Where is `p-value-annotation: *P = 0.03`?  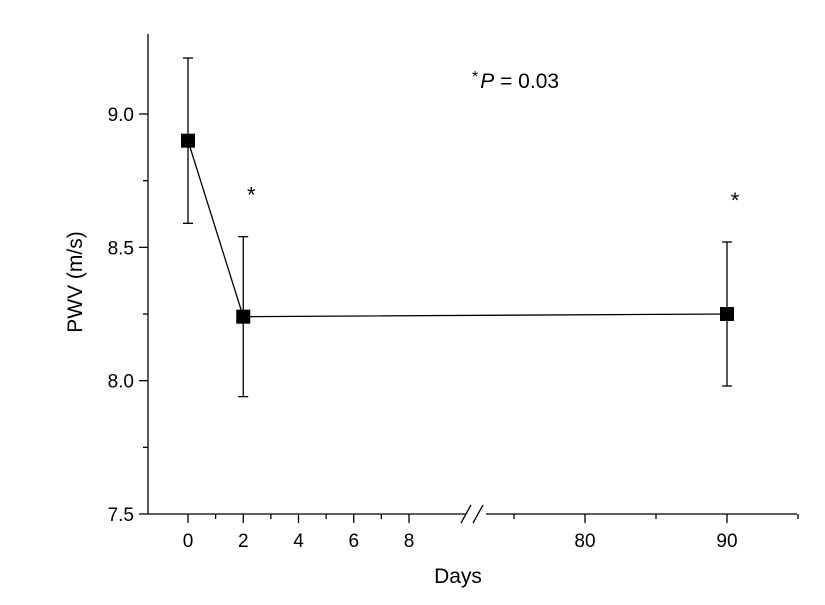
p-value-annotation: *P = 0.03 is located at coordinates (515, 81).